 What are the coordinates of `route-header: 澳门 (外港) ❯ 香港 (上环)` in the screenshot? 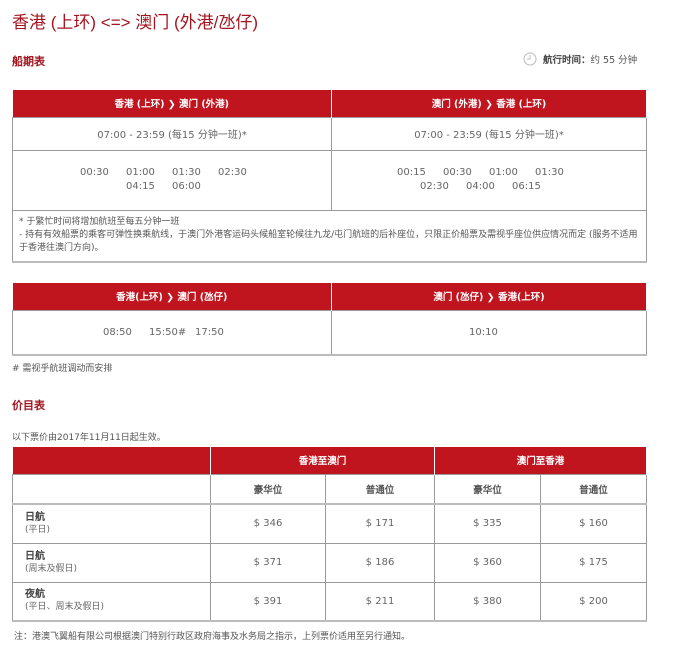 It's located at (489, 103).